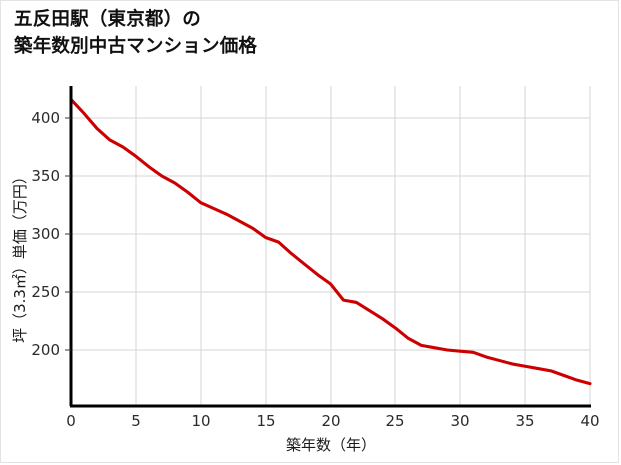  Describe the element at coordinates (394, 421) in the screenshot. I see `x-tick-label-25: 25` at that location.